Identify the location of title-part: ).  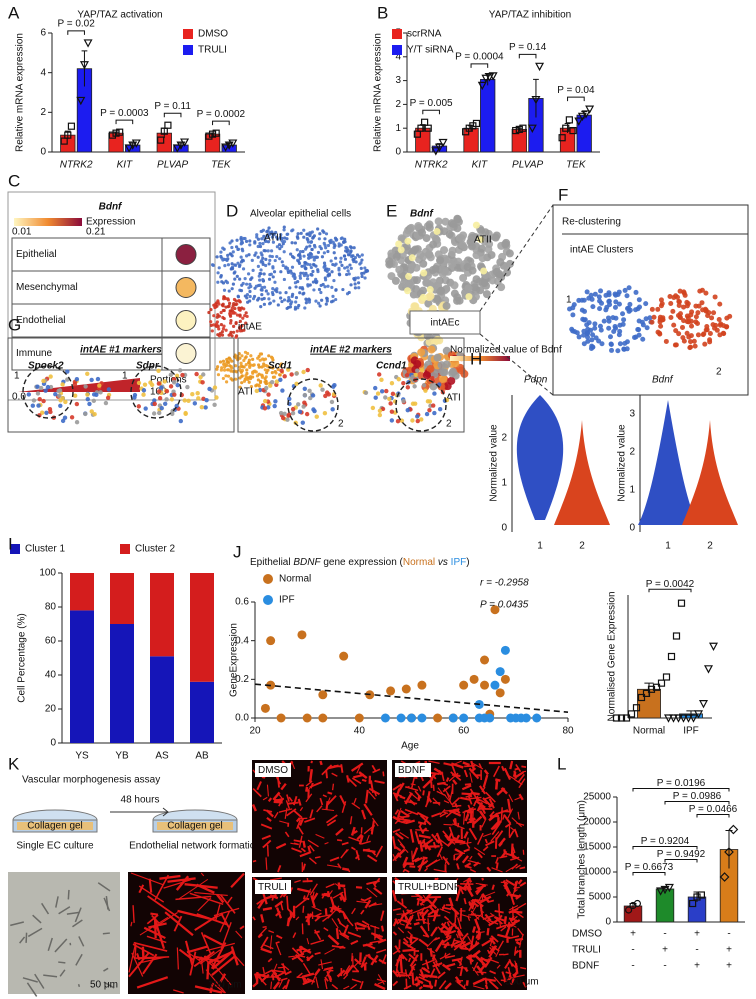
(467, 562).